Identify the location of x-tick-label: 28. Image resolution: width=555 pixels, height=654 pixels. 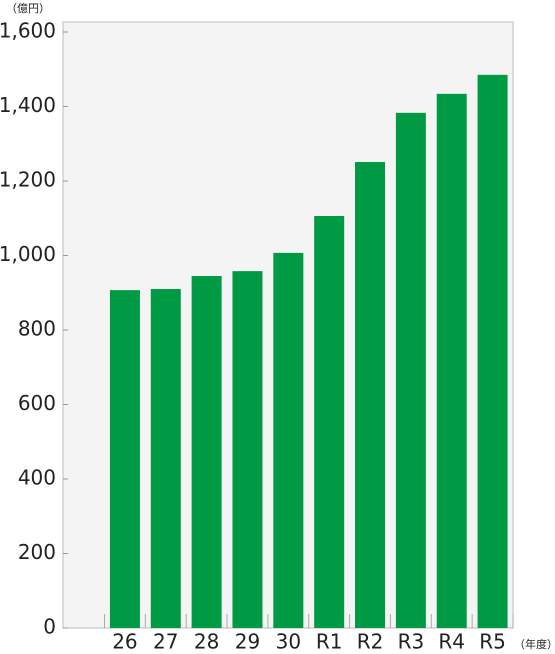
(206, 642).